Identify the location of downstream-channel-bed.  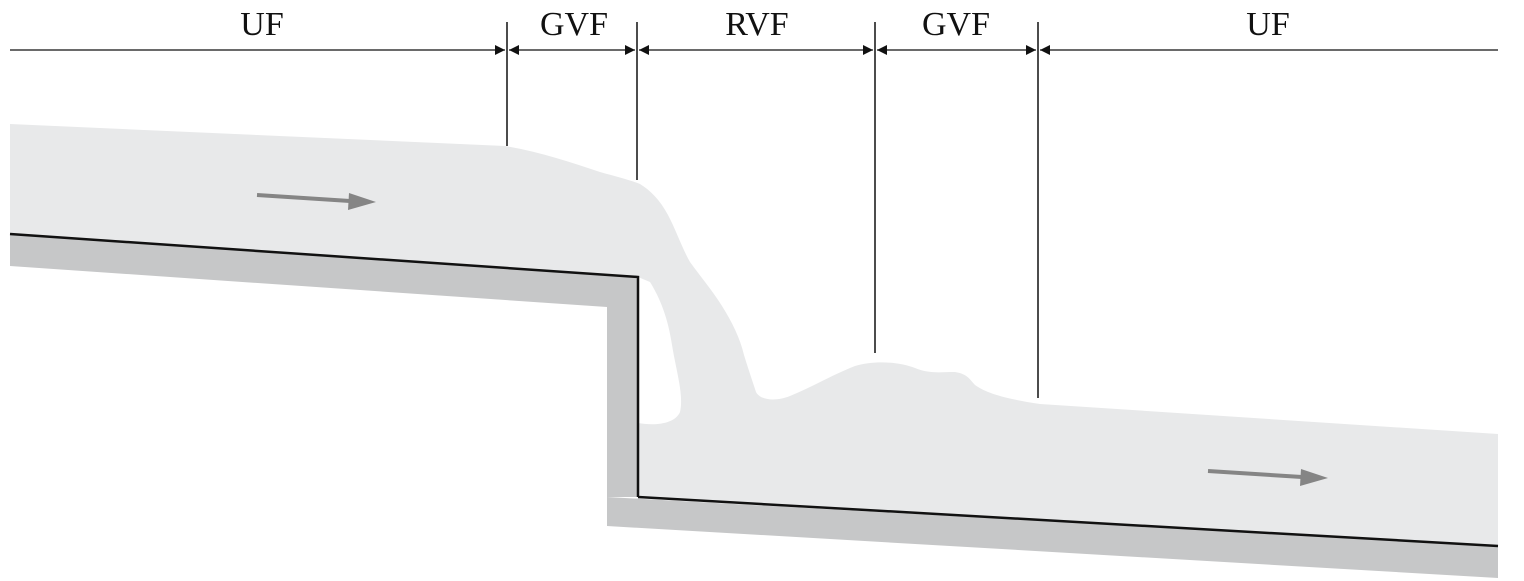
(1052, 537).